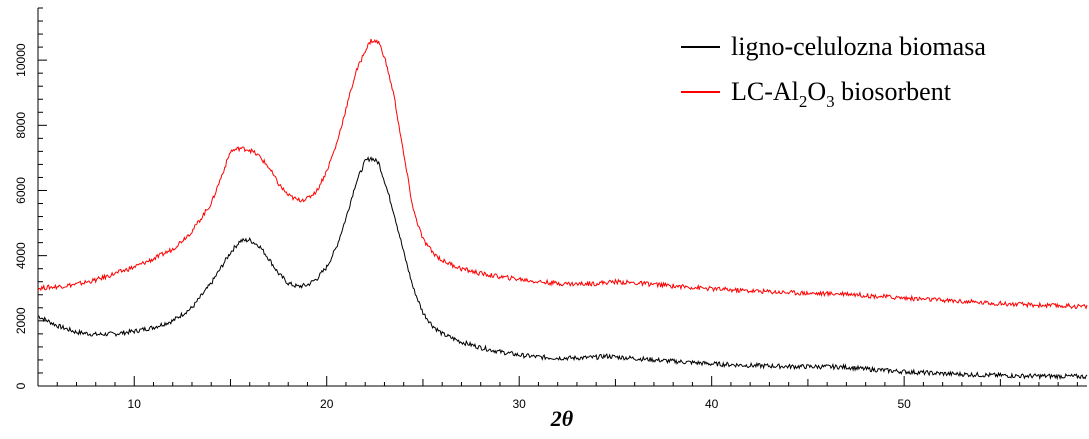 The height and width of the screenshot is (439, 1089). I want to click on legend-subscript: 2, so click(803, 101).